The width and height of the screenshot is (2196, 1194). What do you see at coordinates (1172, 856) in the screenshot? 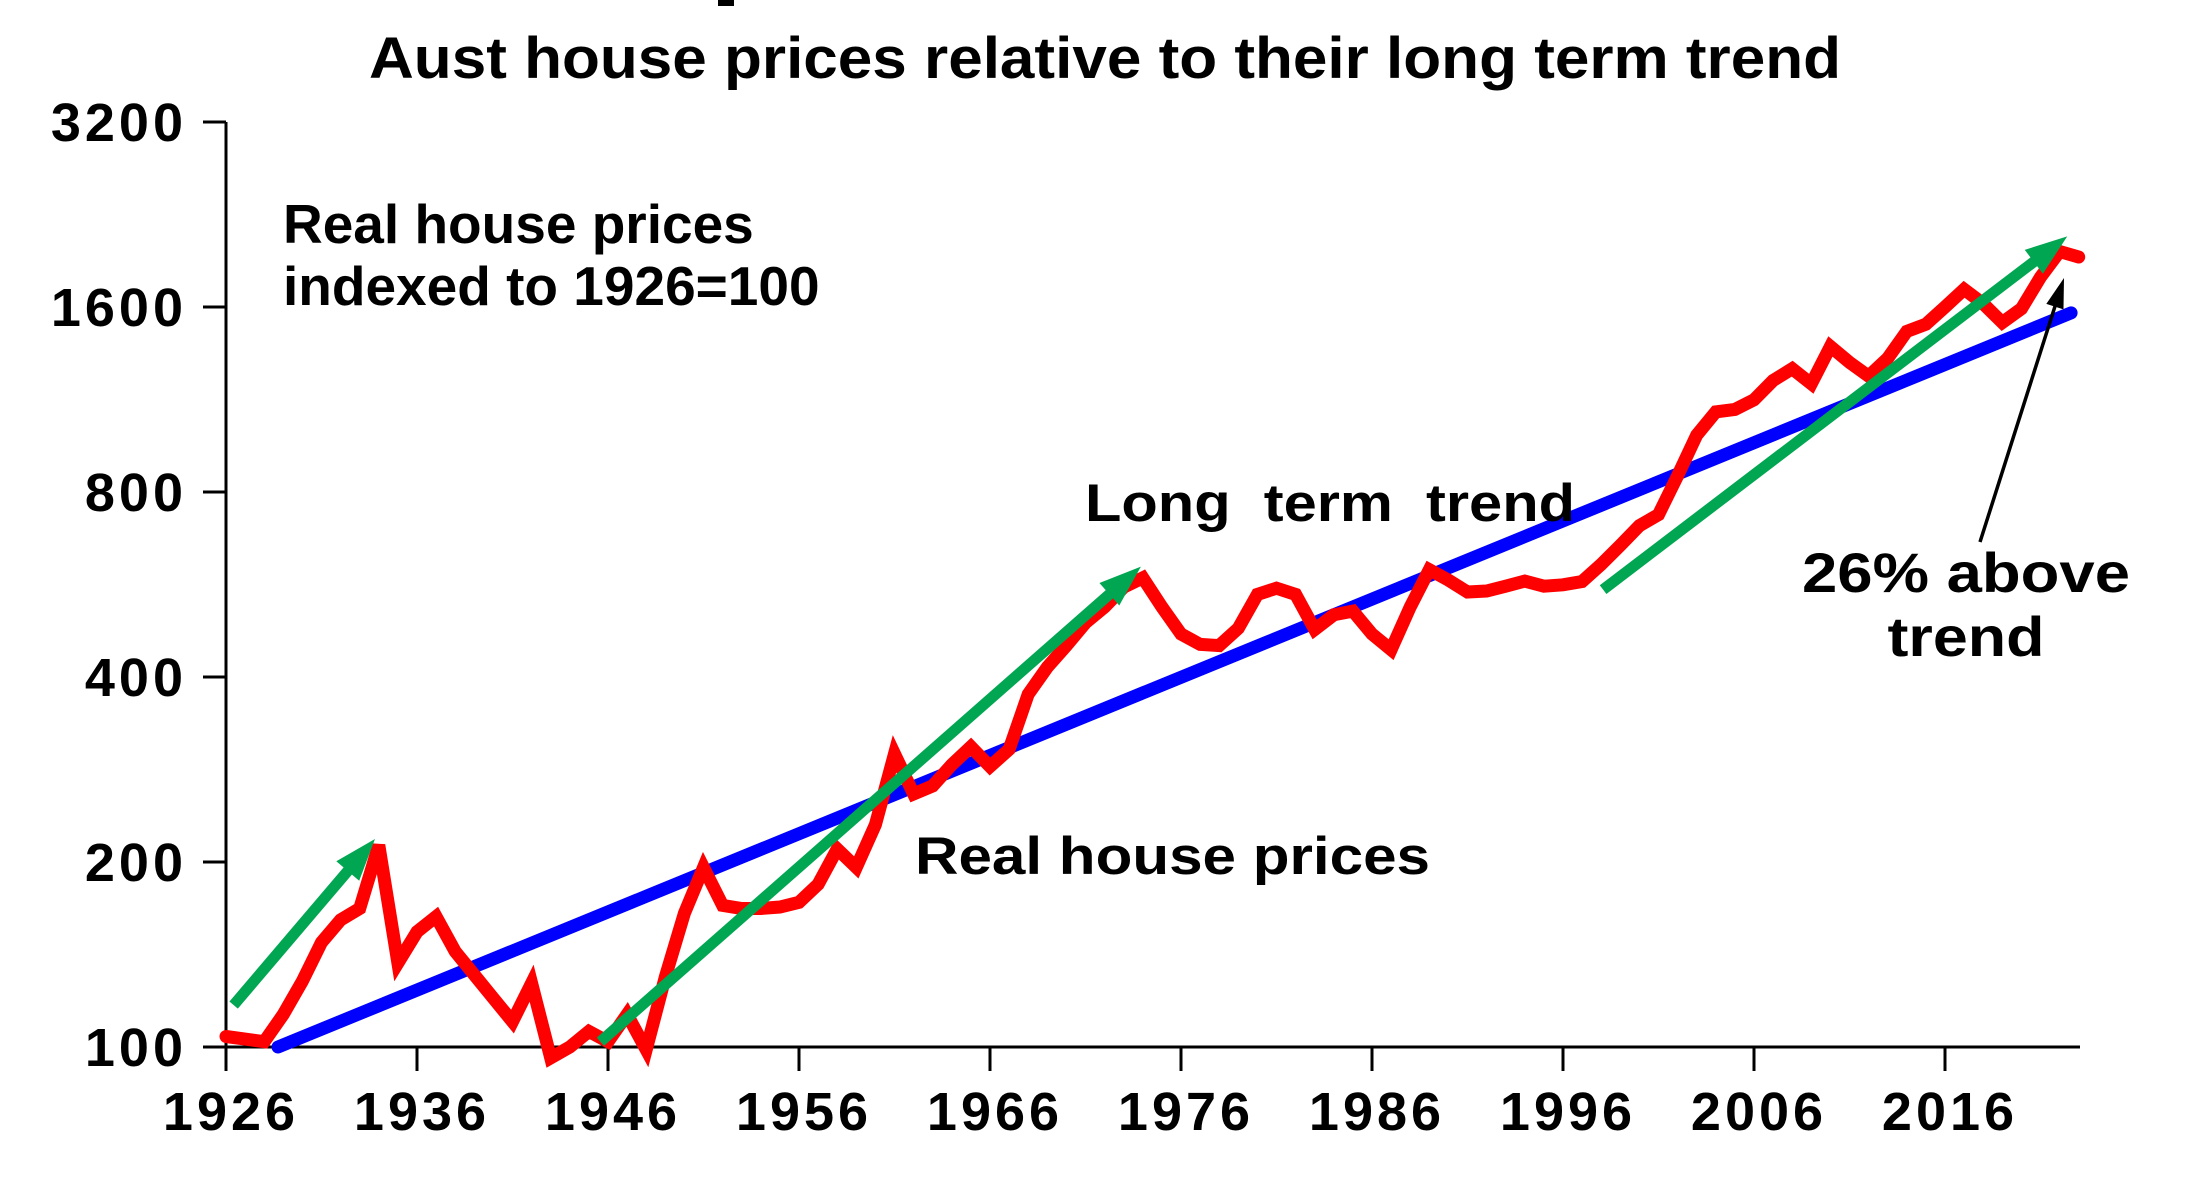
I see `series-label: Real house prices` at bounding box center [1172, 856].